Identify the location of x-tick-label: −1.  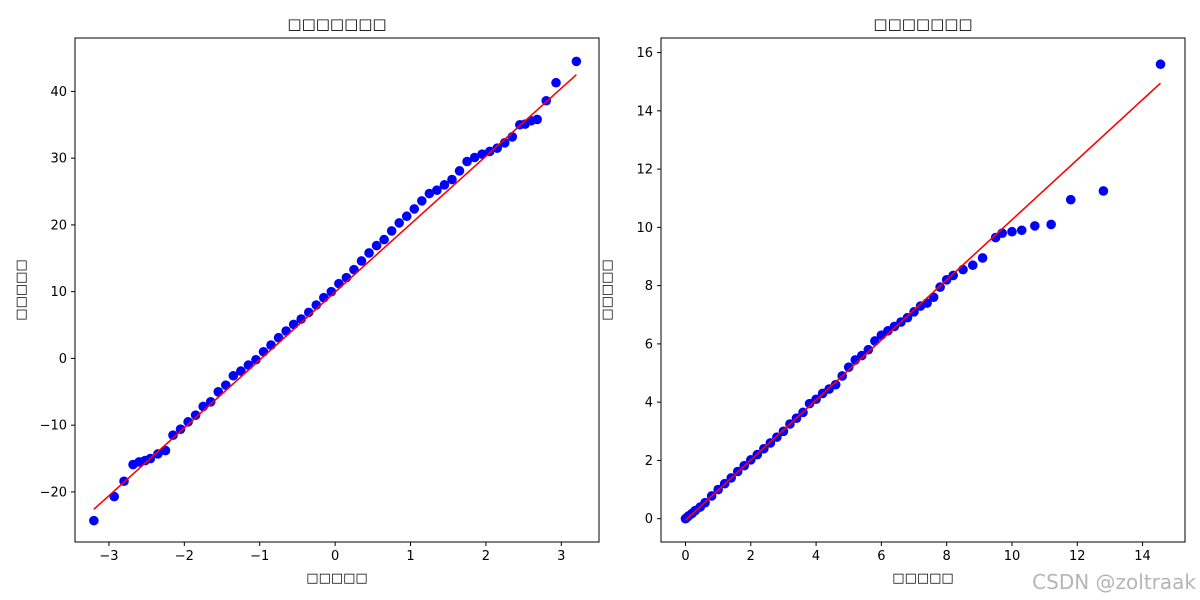
(259, 556).